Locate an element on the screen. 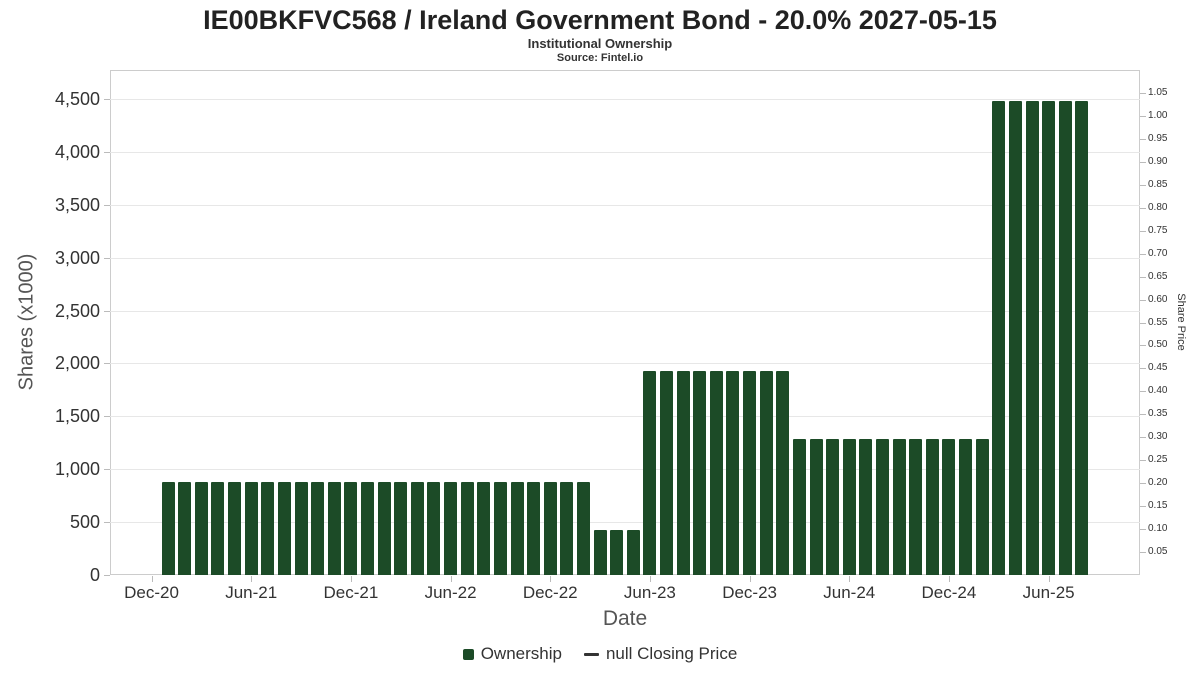 The height and width of the screenshot is (675, 1200). x-axis-tick-label: Dec-20 is located at coordinates (151, 592).